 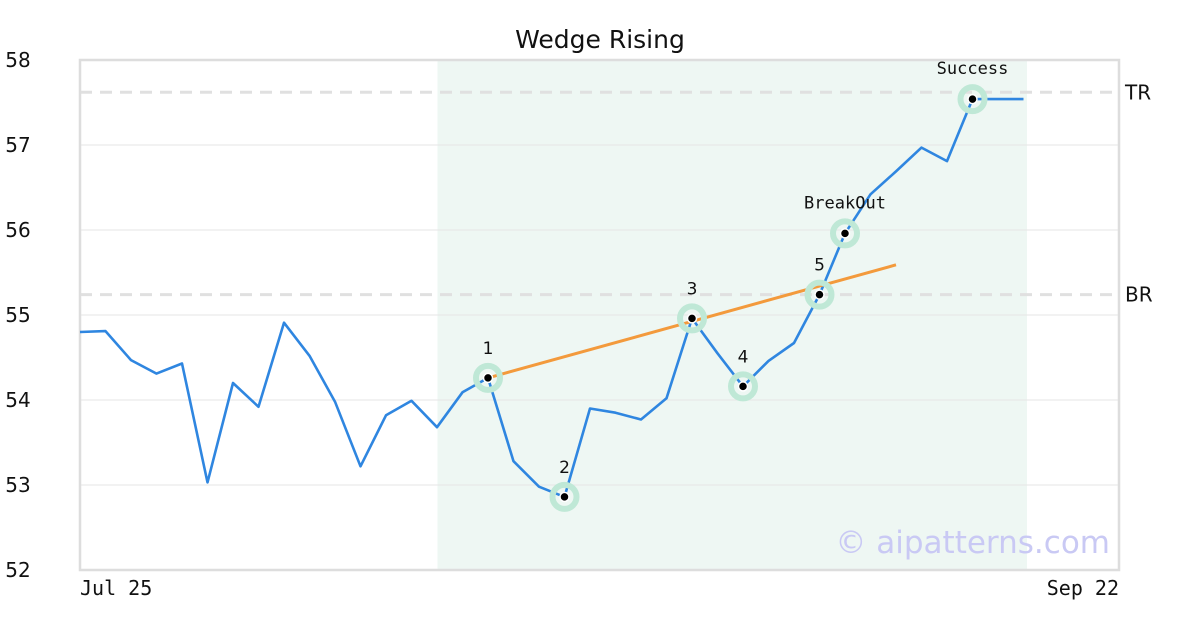 What do you see at coordinates (17, 570) in the screenshot?
I see `y-tick-label: 52` at bounding box center [17, 570].